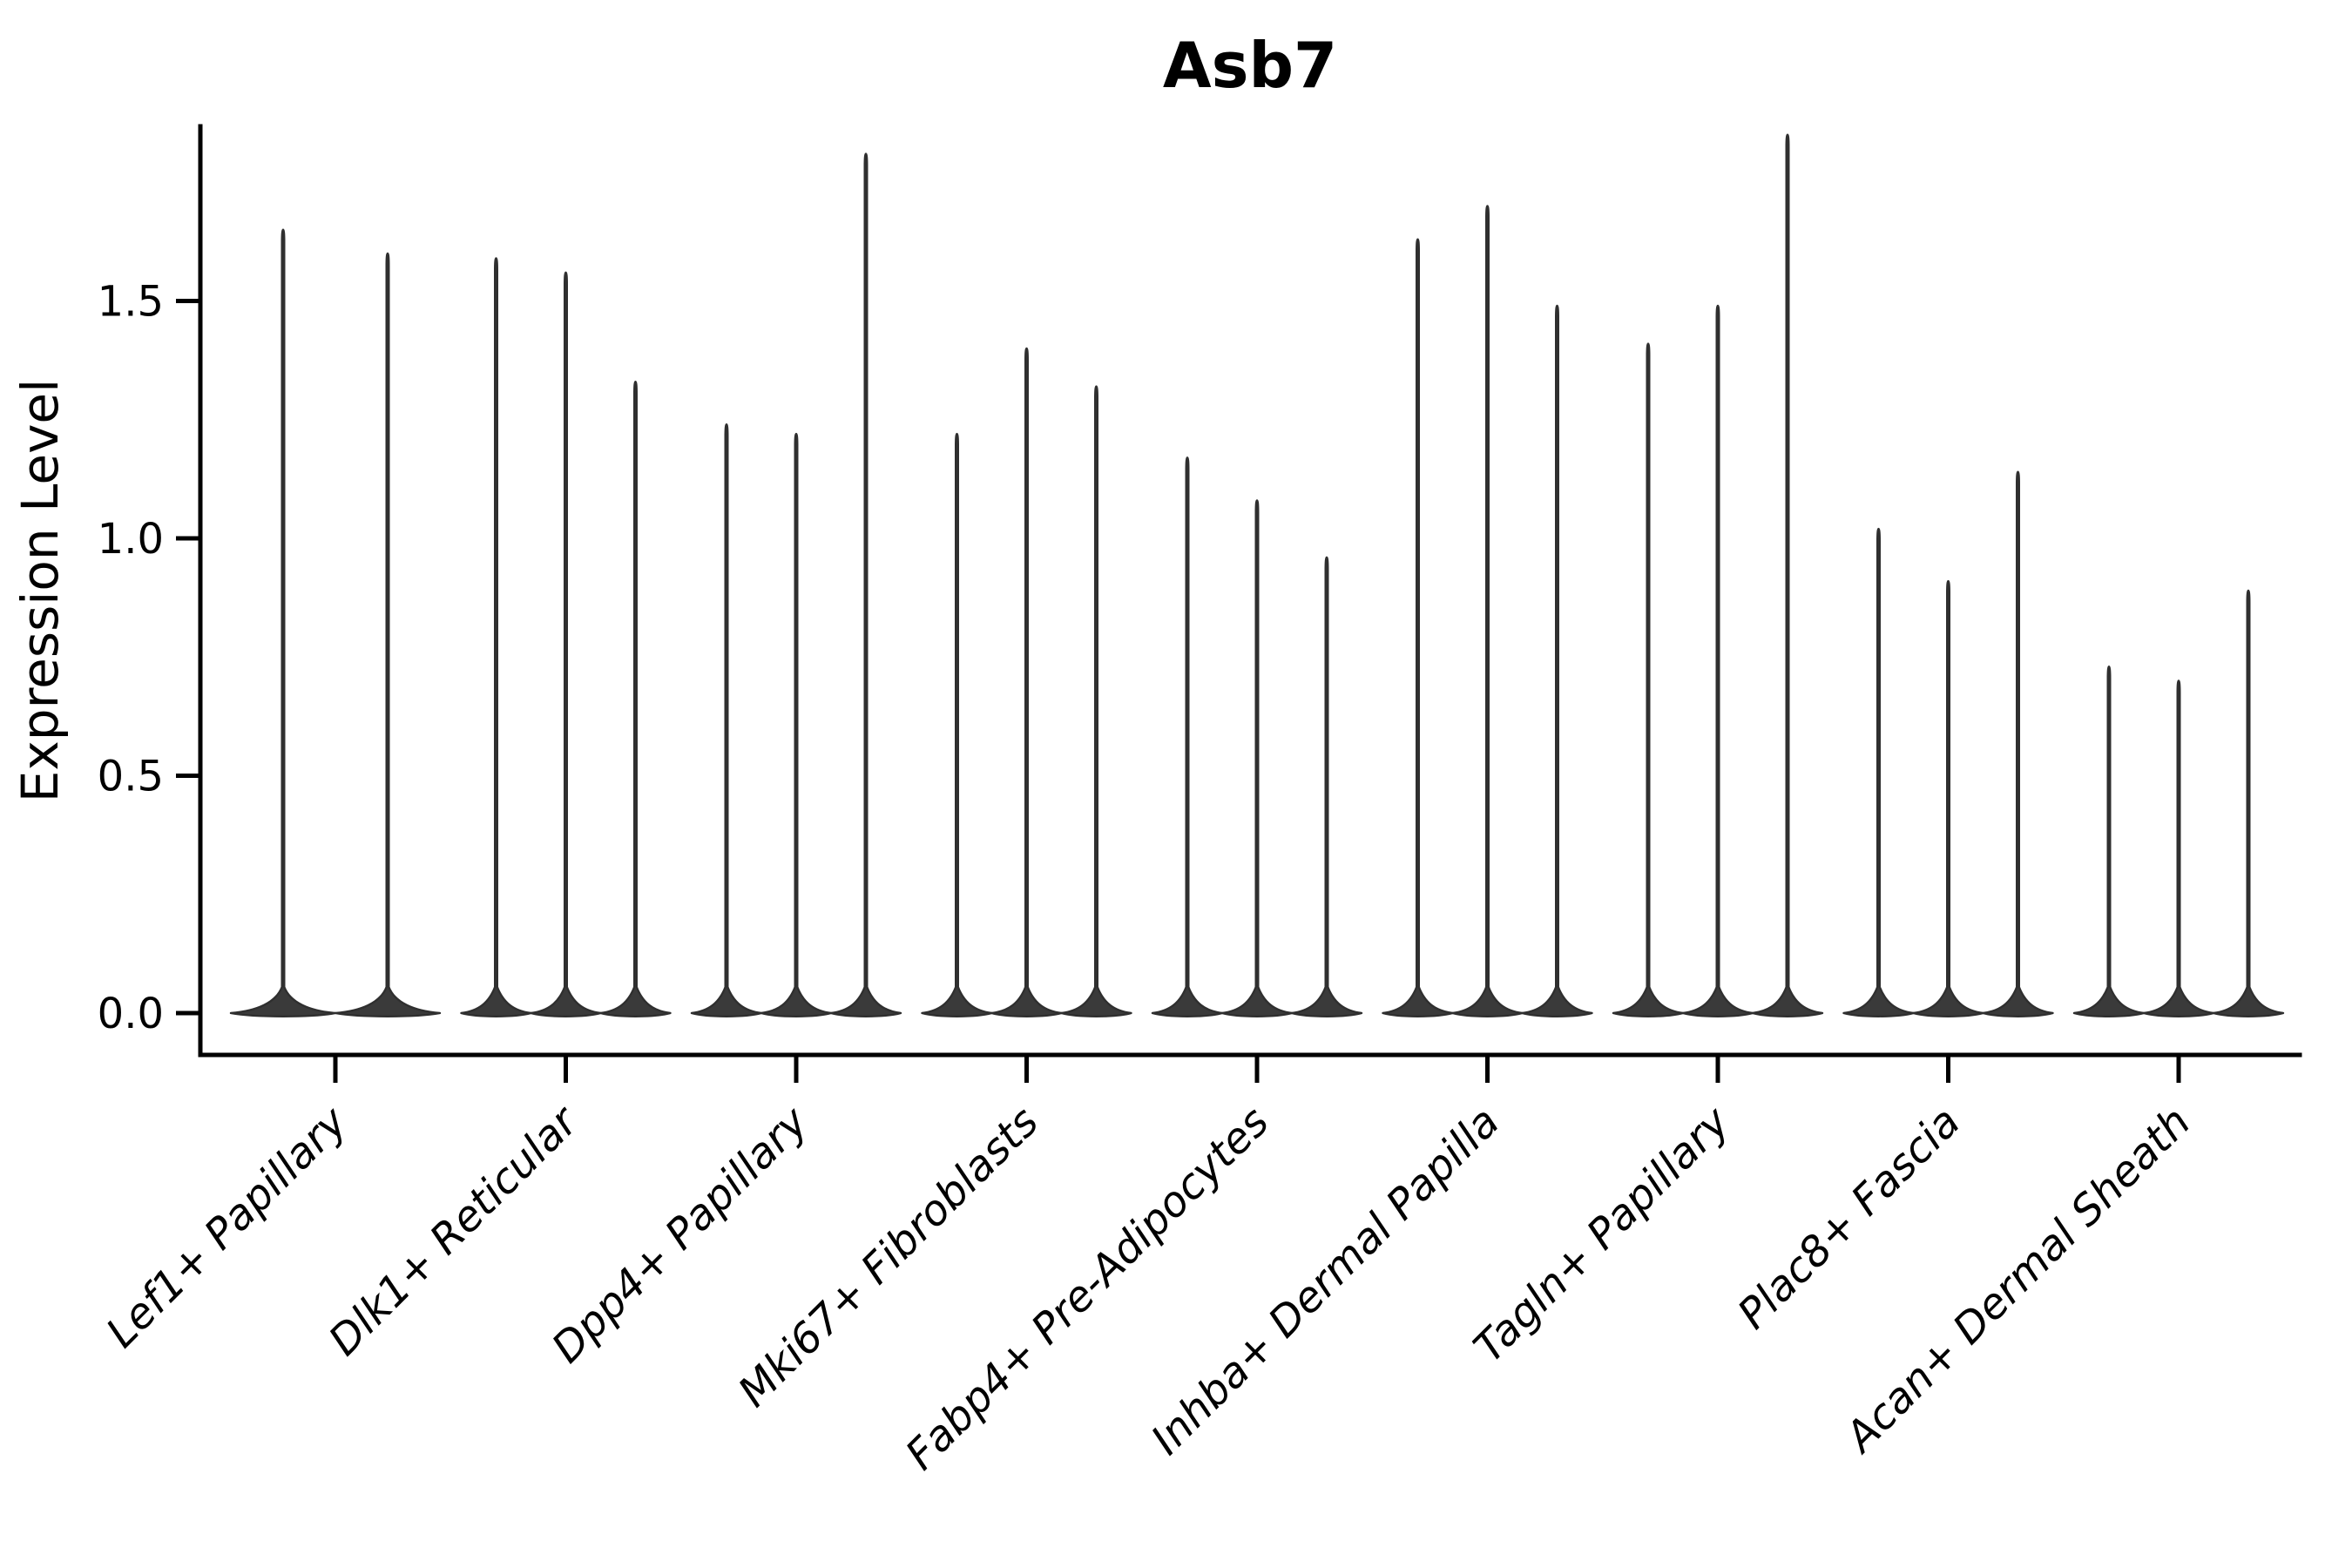 Image resolution: width=2352 pixels, height=1568 pixels. I want to click on x-tick-label: Lef1+ Papillary, so click(227, 1227).